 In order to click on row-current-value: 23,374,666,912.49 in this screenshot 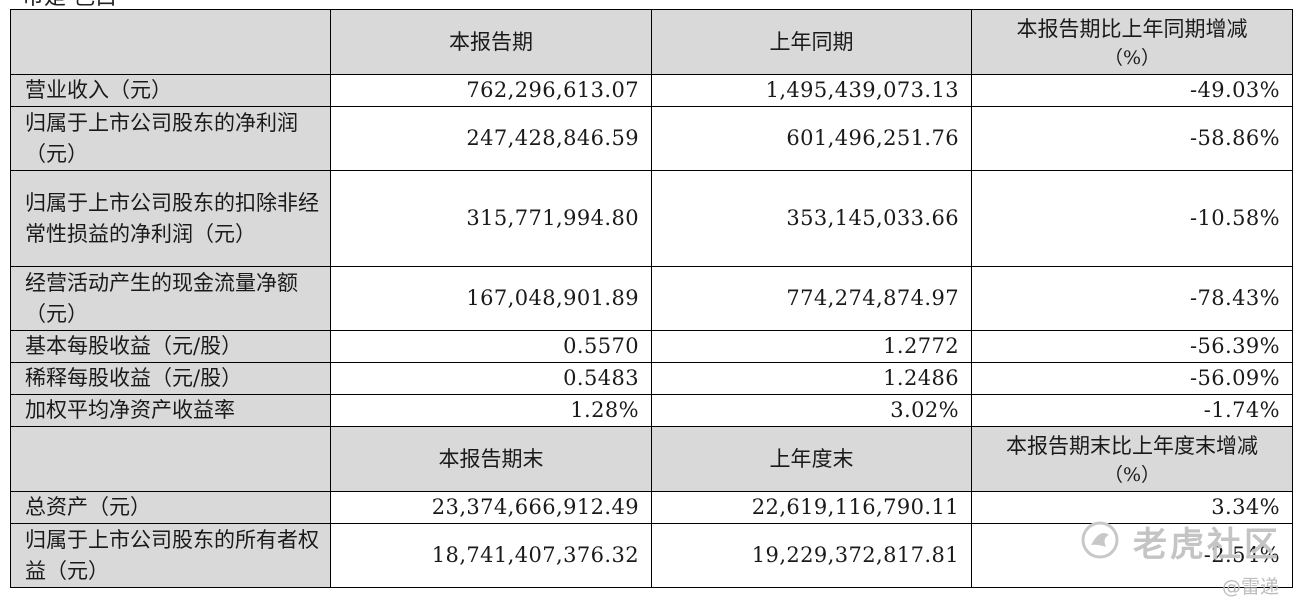, I will do `click(491, 507)`.